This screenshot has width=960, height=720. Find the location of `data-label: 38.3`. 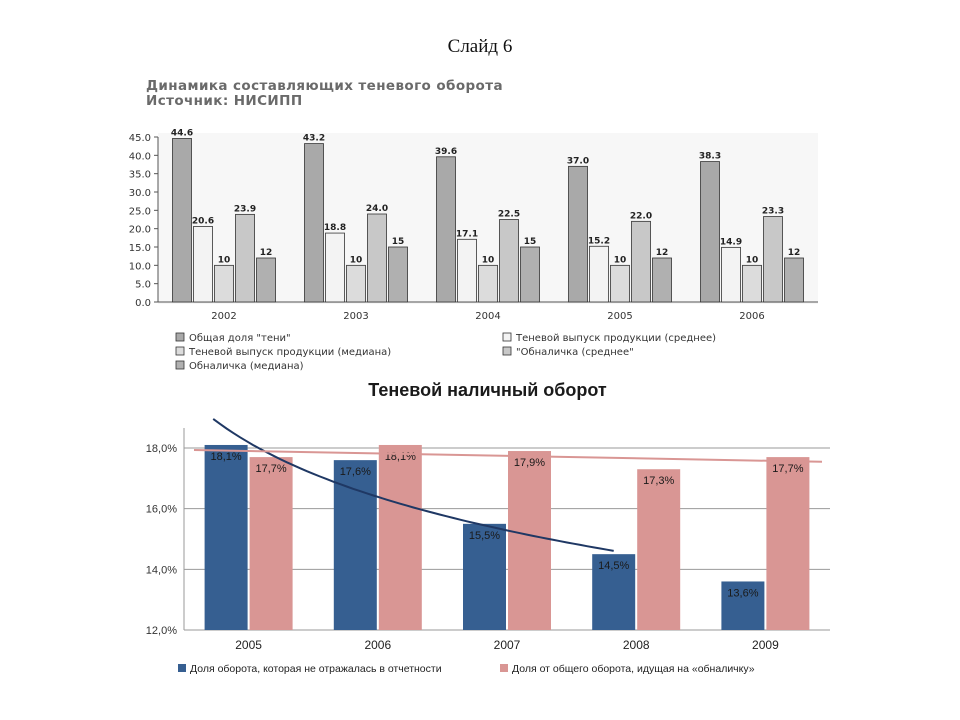

data-label: 38.3 is located at coordinates (710, 157).